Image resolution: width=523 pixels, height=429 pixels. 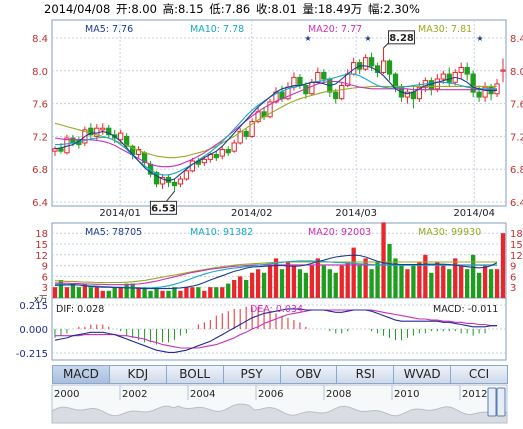 I want to click on price-tick-right: 8.4, so click(x=516, y=39).